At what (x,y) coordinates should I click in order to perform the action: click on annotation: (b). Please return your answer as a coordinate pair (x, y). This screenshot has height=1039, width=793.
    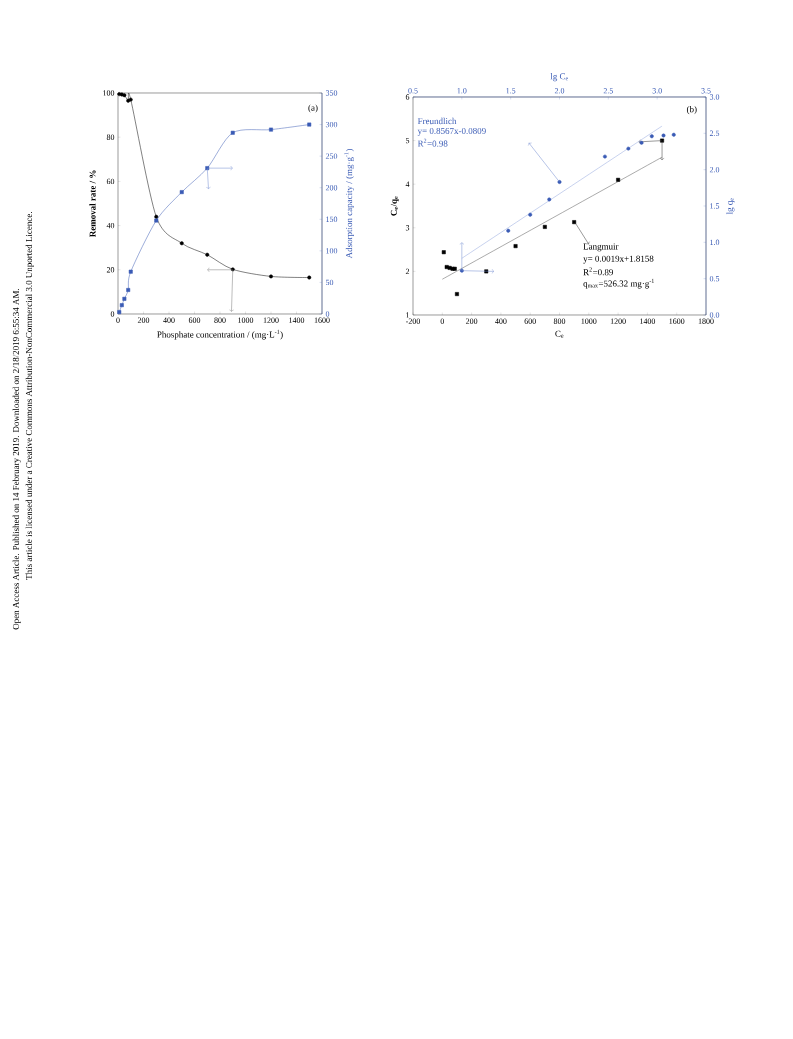
    Looking at the image, I should click on (691, 110).